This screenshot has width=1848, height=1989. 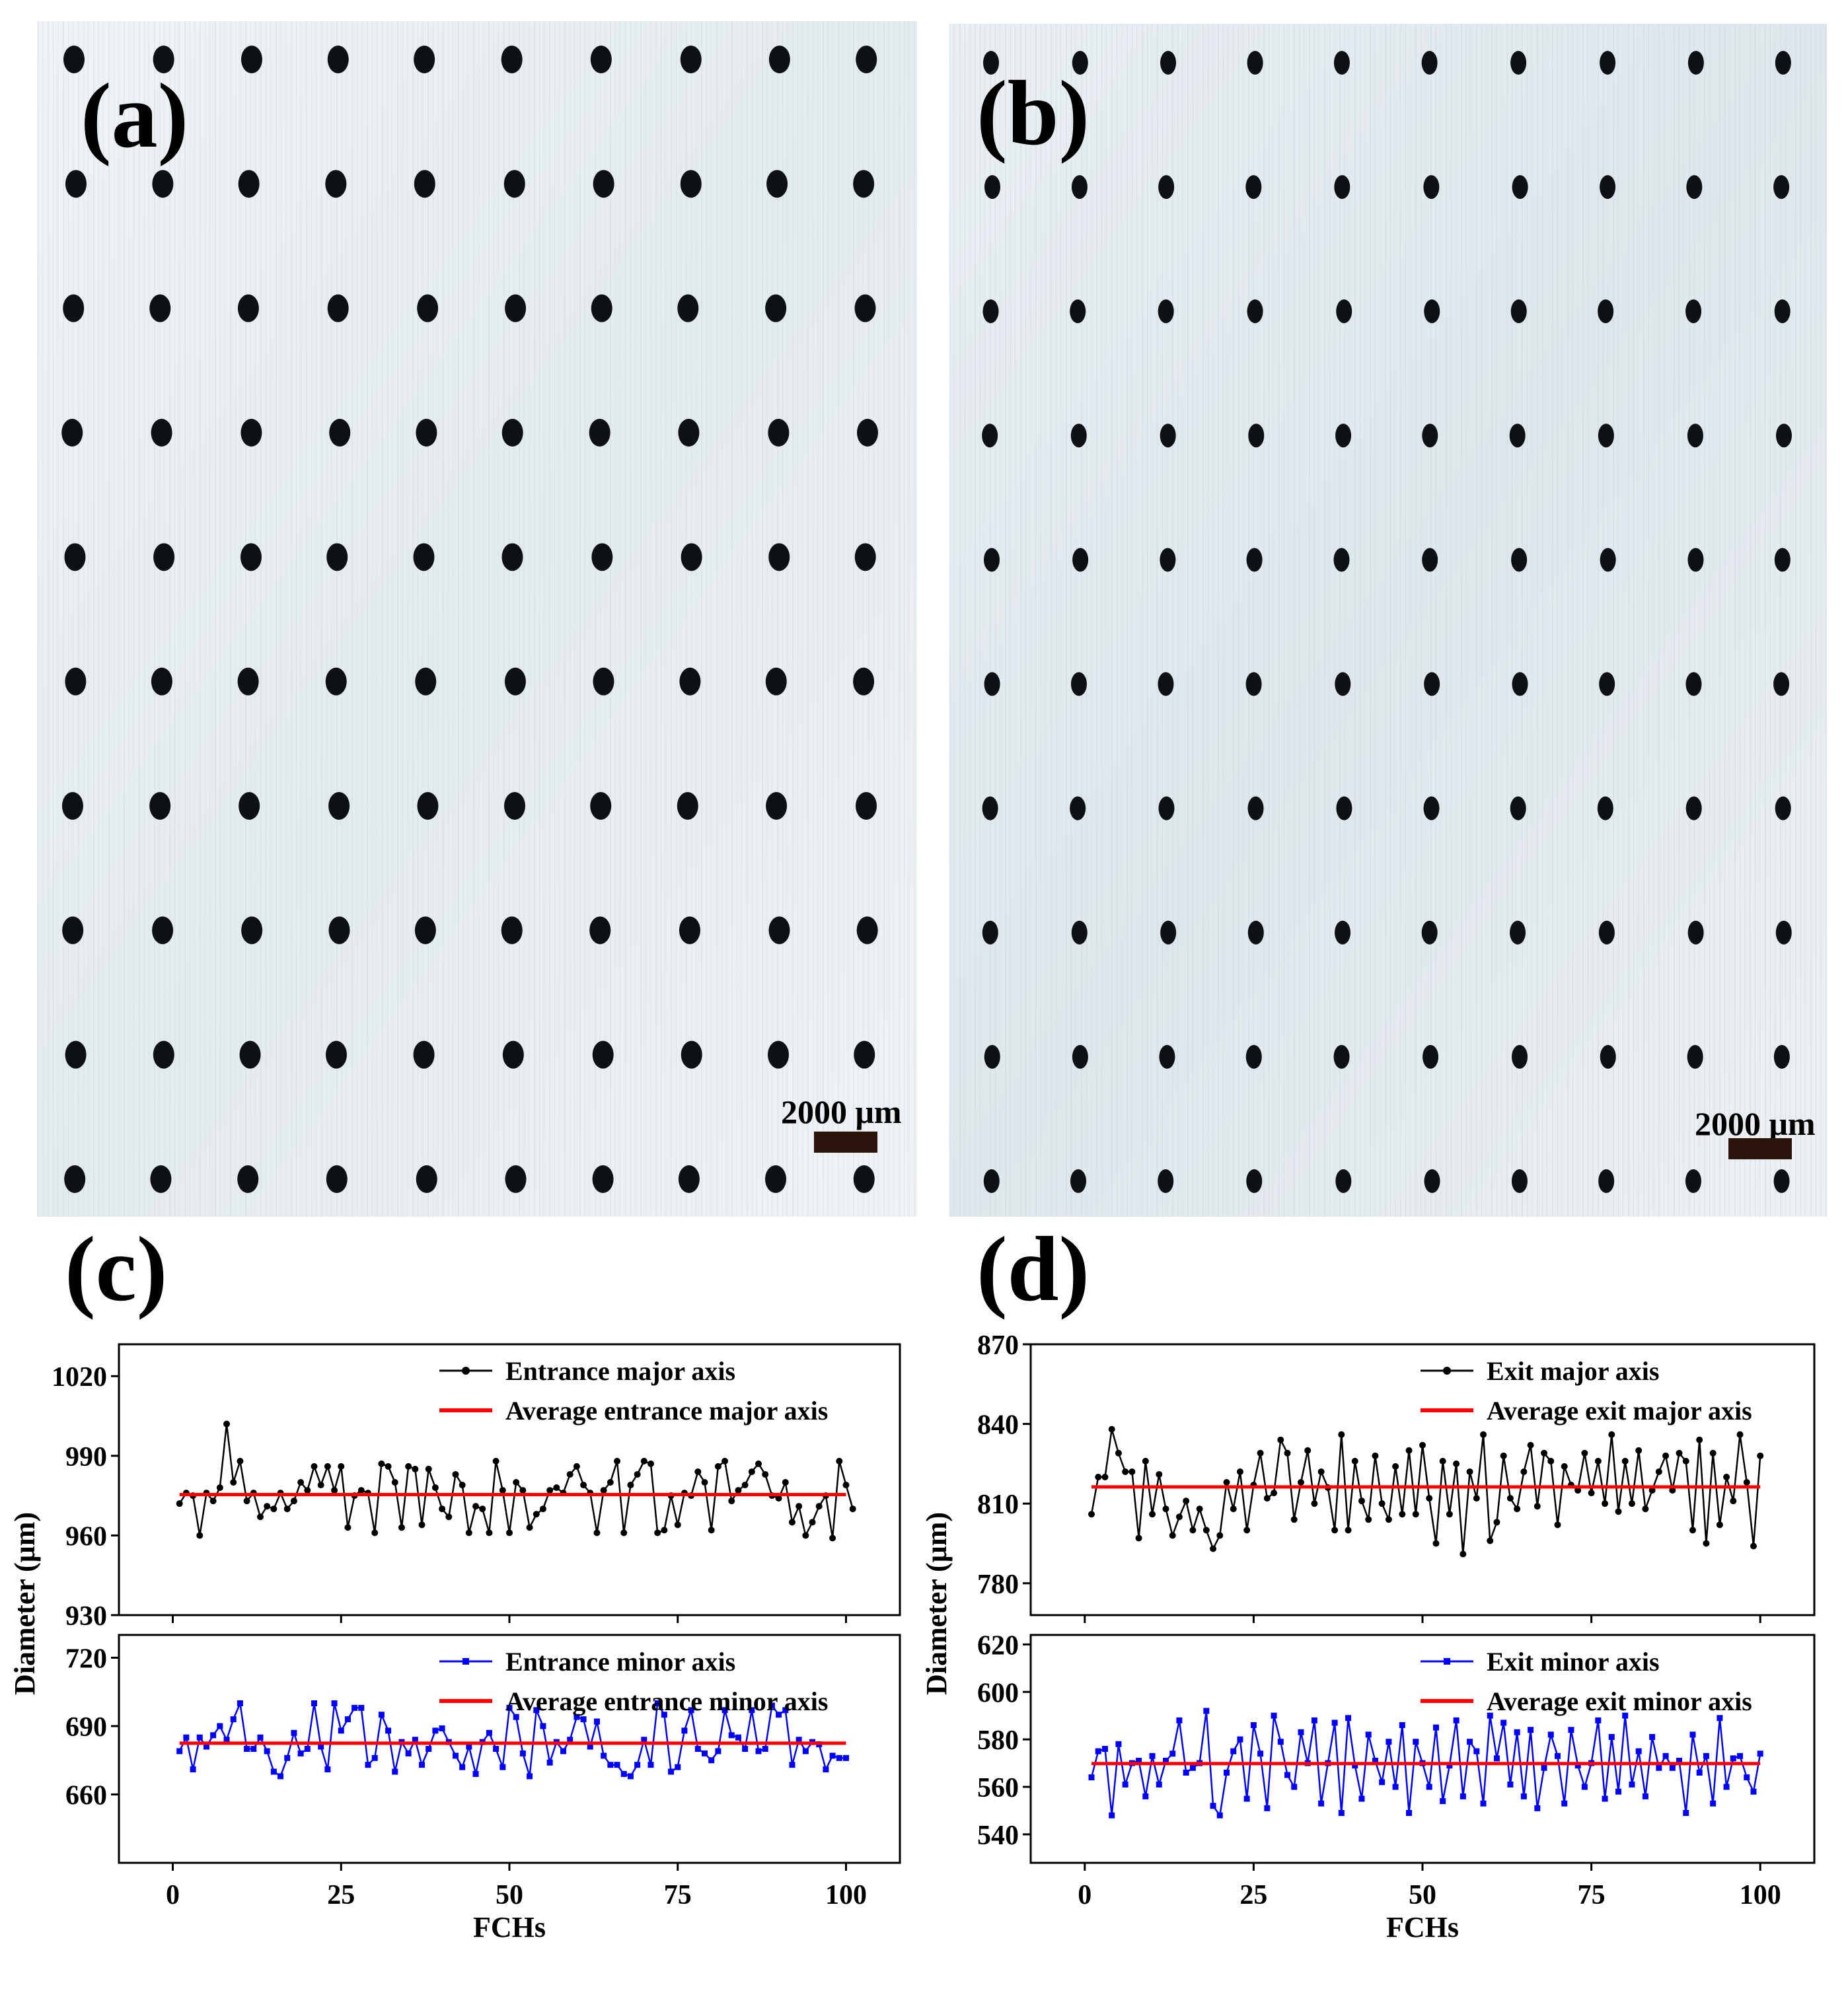 What do you see at coordinates (620, 1371) in the screenshot?
I see `legend-label: Entrance major axis` at bounding box center [620, 1371].